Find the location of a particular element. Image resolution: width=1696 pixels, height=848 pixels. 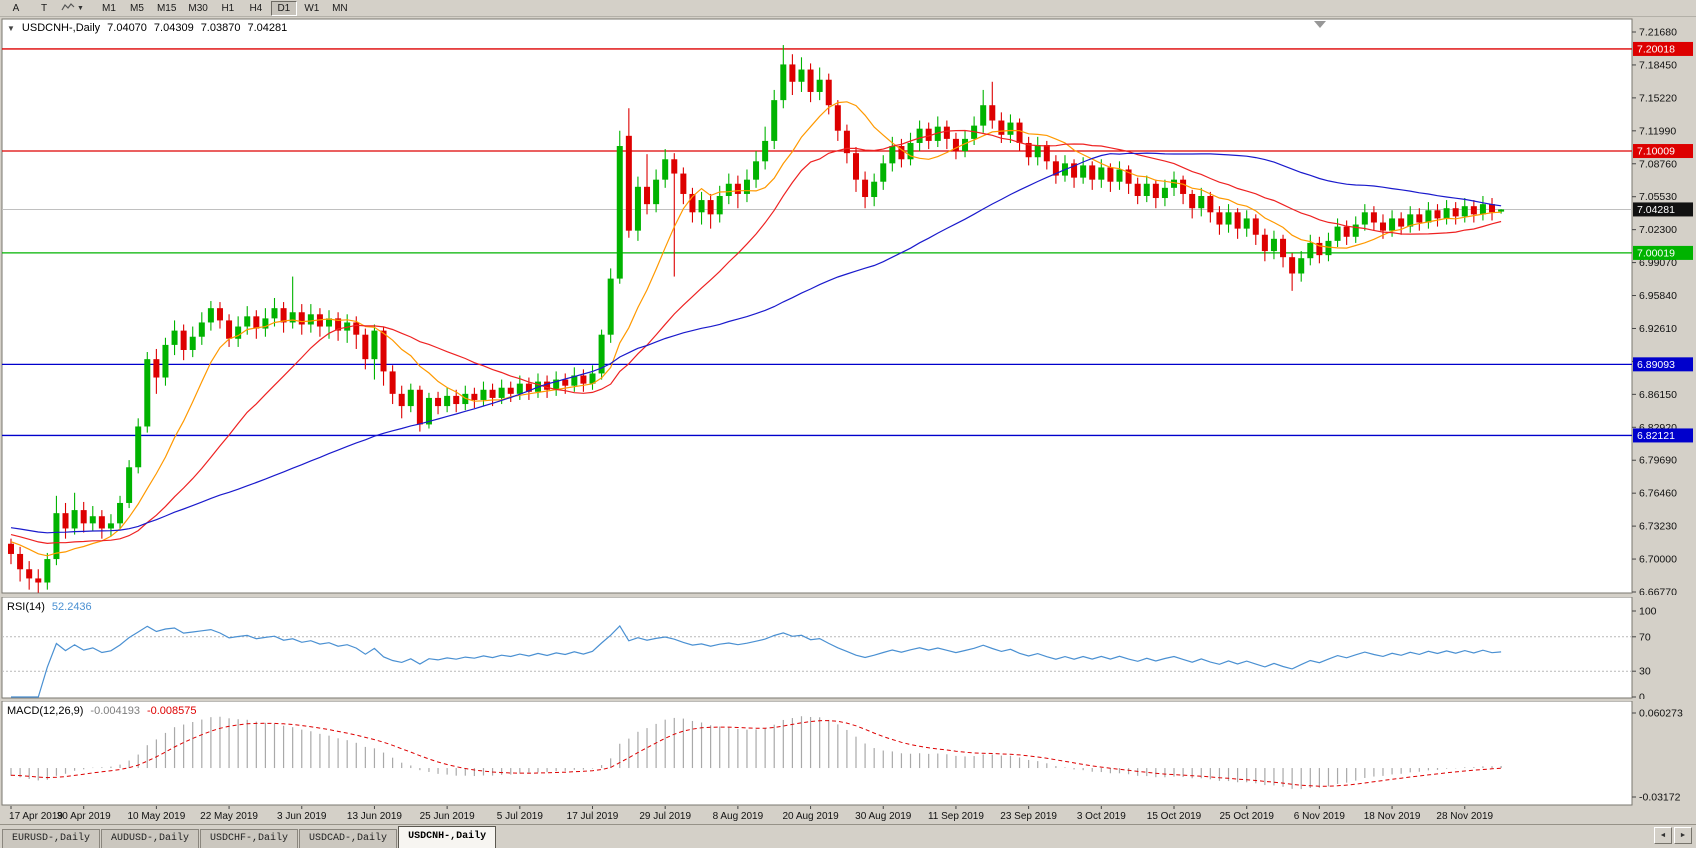

price-tick: 7.15220 is located at coordinates (1658, 98).